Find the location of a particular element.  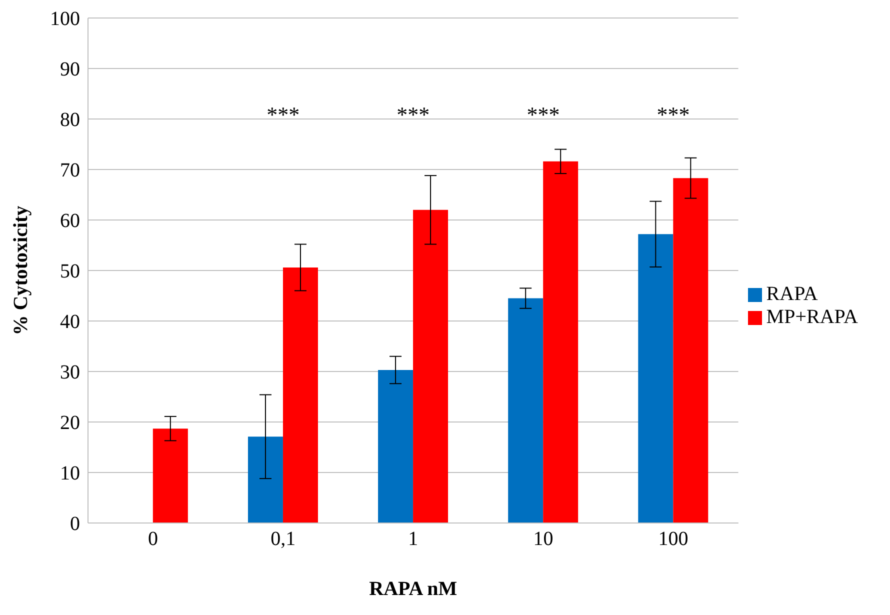

y-tick-label: 20 is located at coordinates (70, 423).